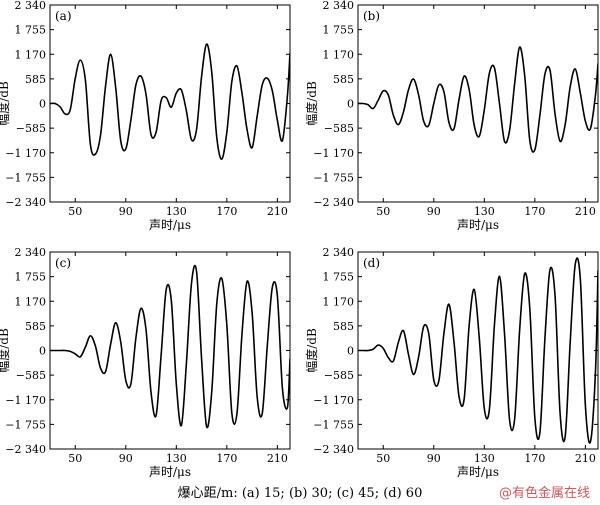 This screenshot has width=600, height=505. I want to click on figure-caption: 爆心距/m: (a) 15; (b) 30; (c) 45; (d) 60, so click(300, 493).